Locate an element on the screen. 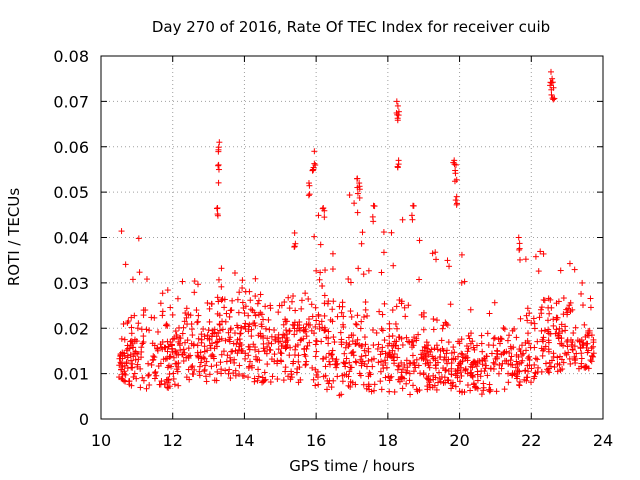 Image resolution: width=640 pixels, height=480 pixels. y-tick-label: 0 is located at coordinates (84, 419).